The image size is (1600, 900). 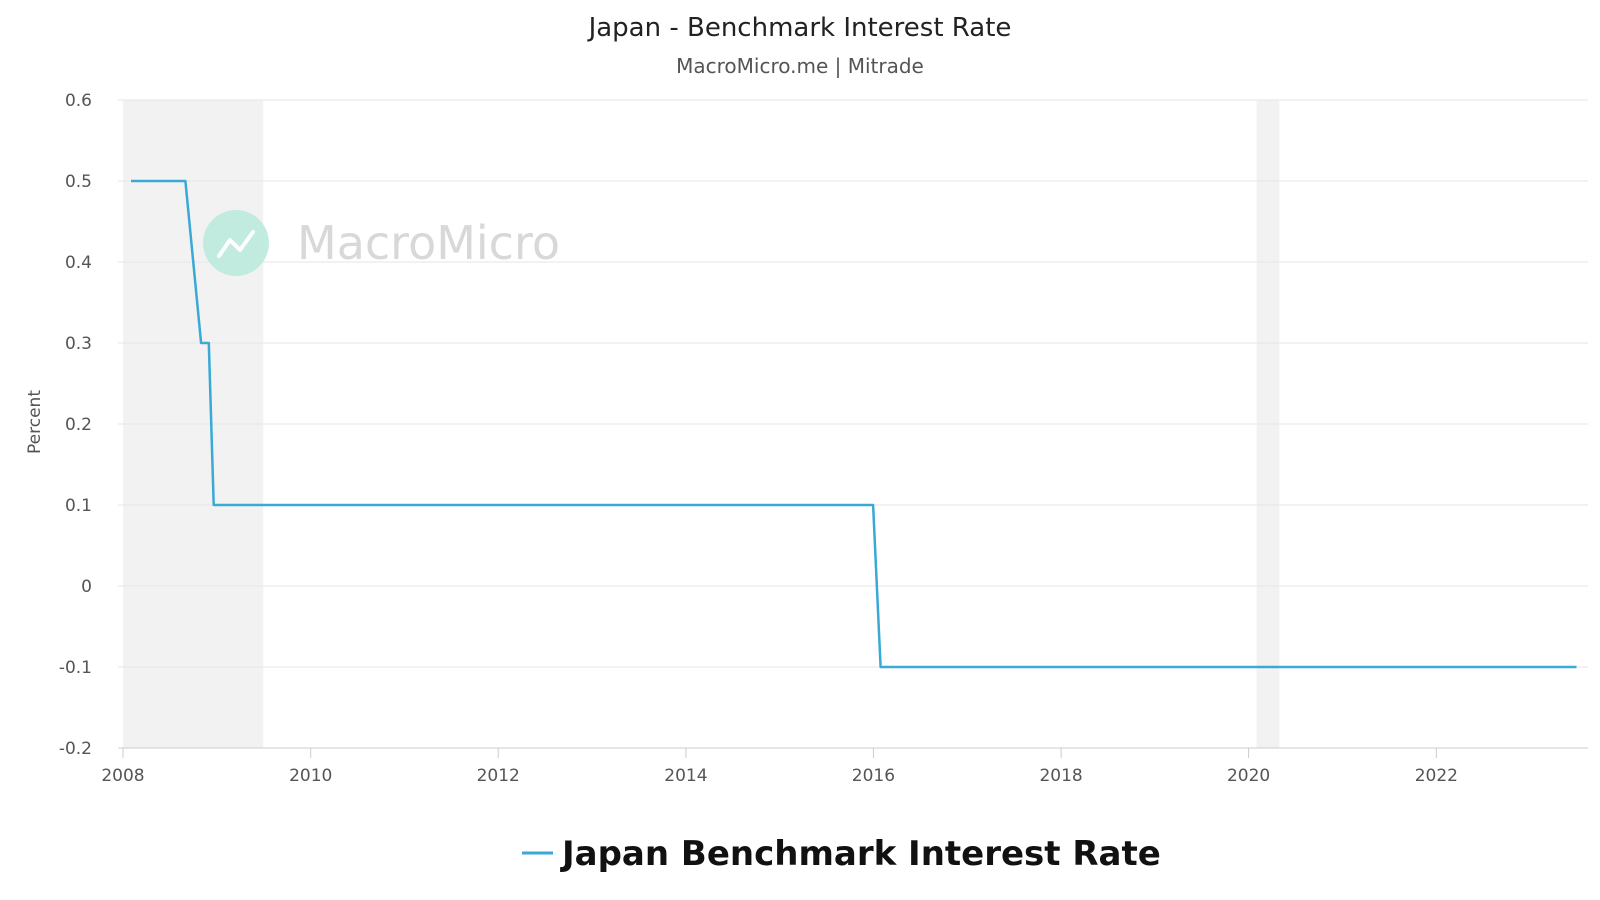 I want to click on y-tick-label-2: 0.4, so click(x=78, y=263).